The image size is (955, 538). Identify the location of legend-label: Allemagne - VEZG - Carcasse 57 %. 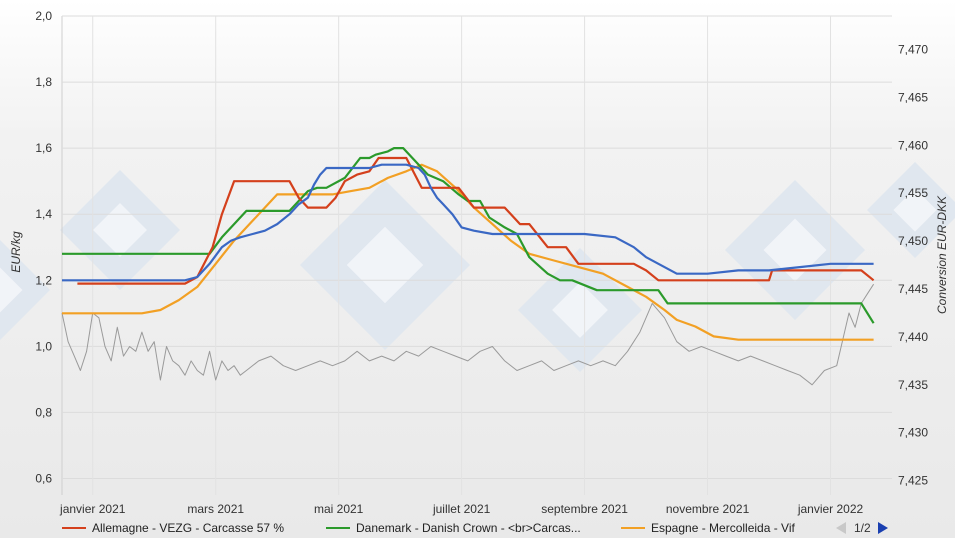
(188, 528).